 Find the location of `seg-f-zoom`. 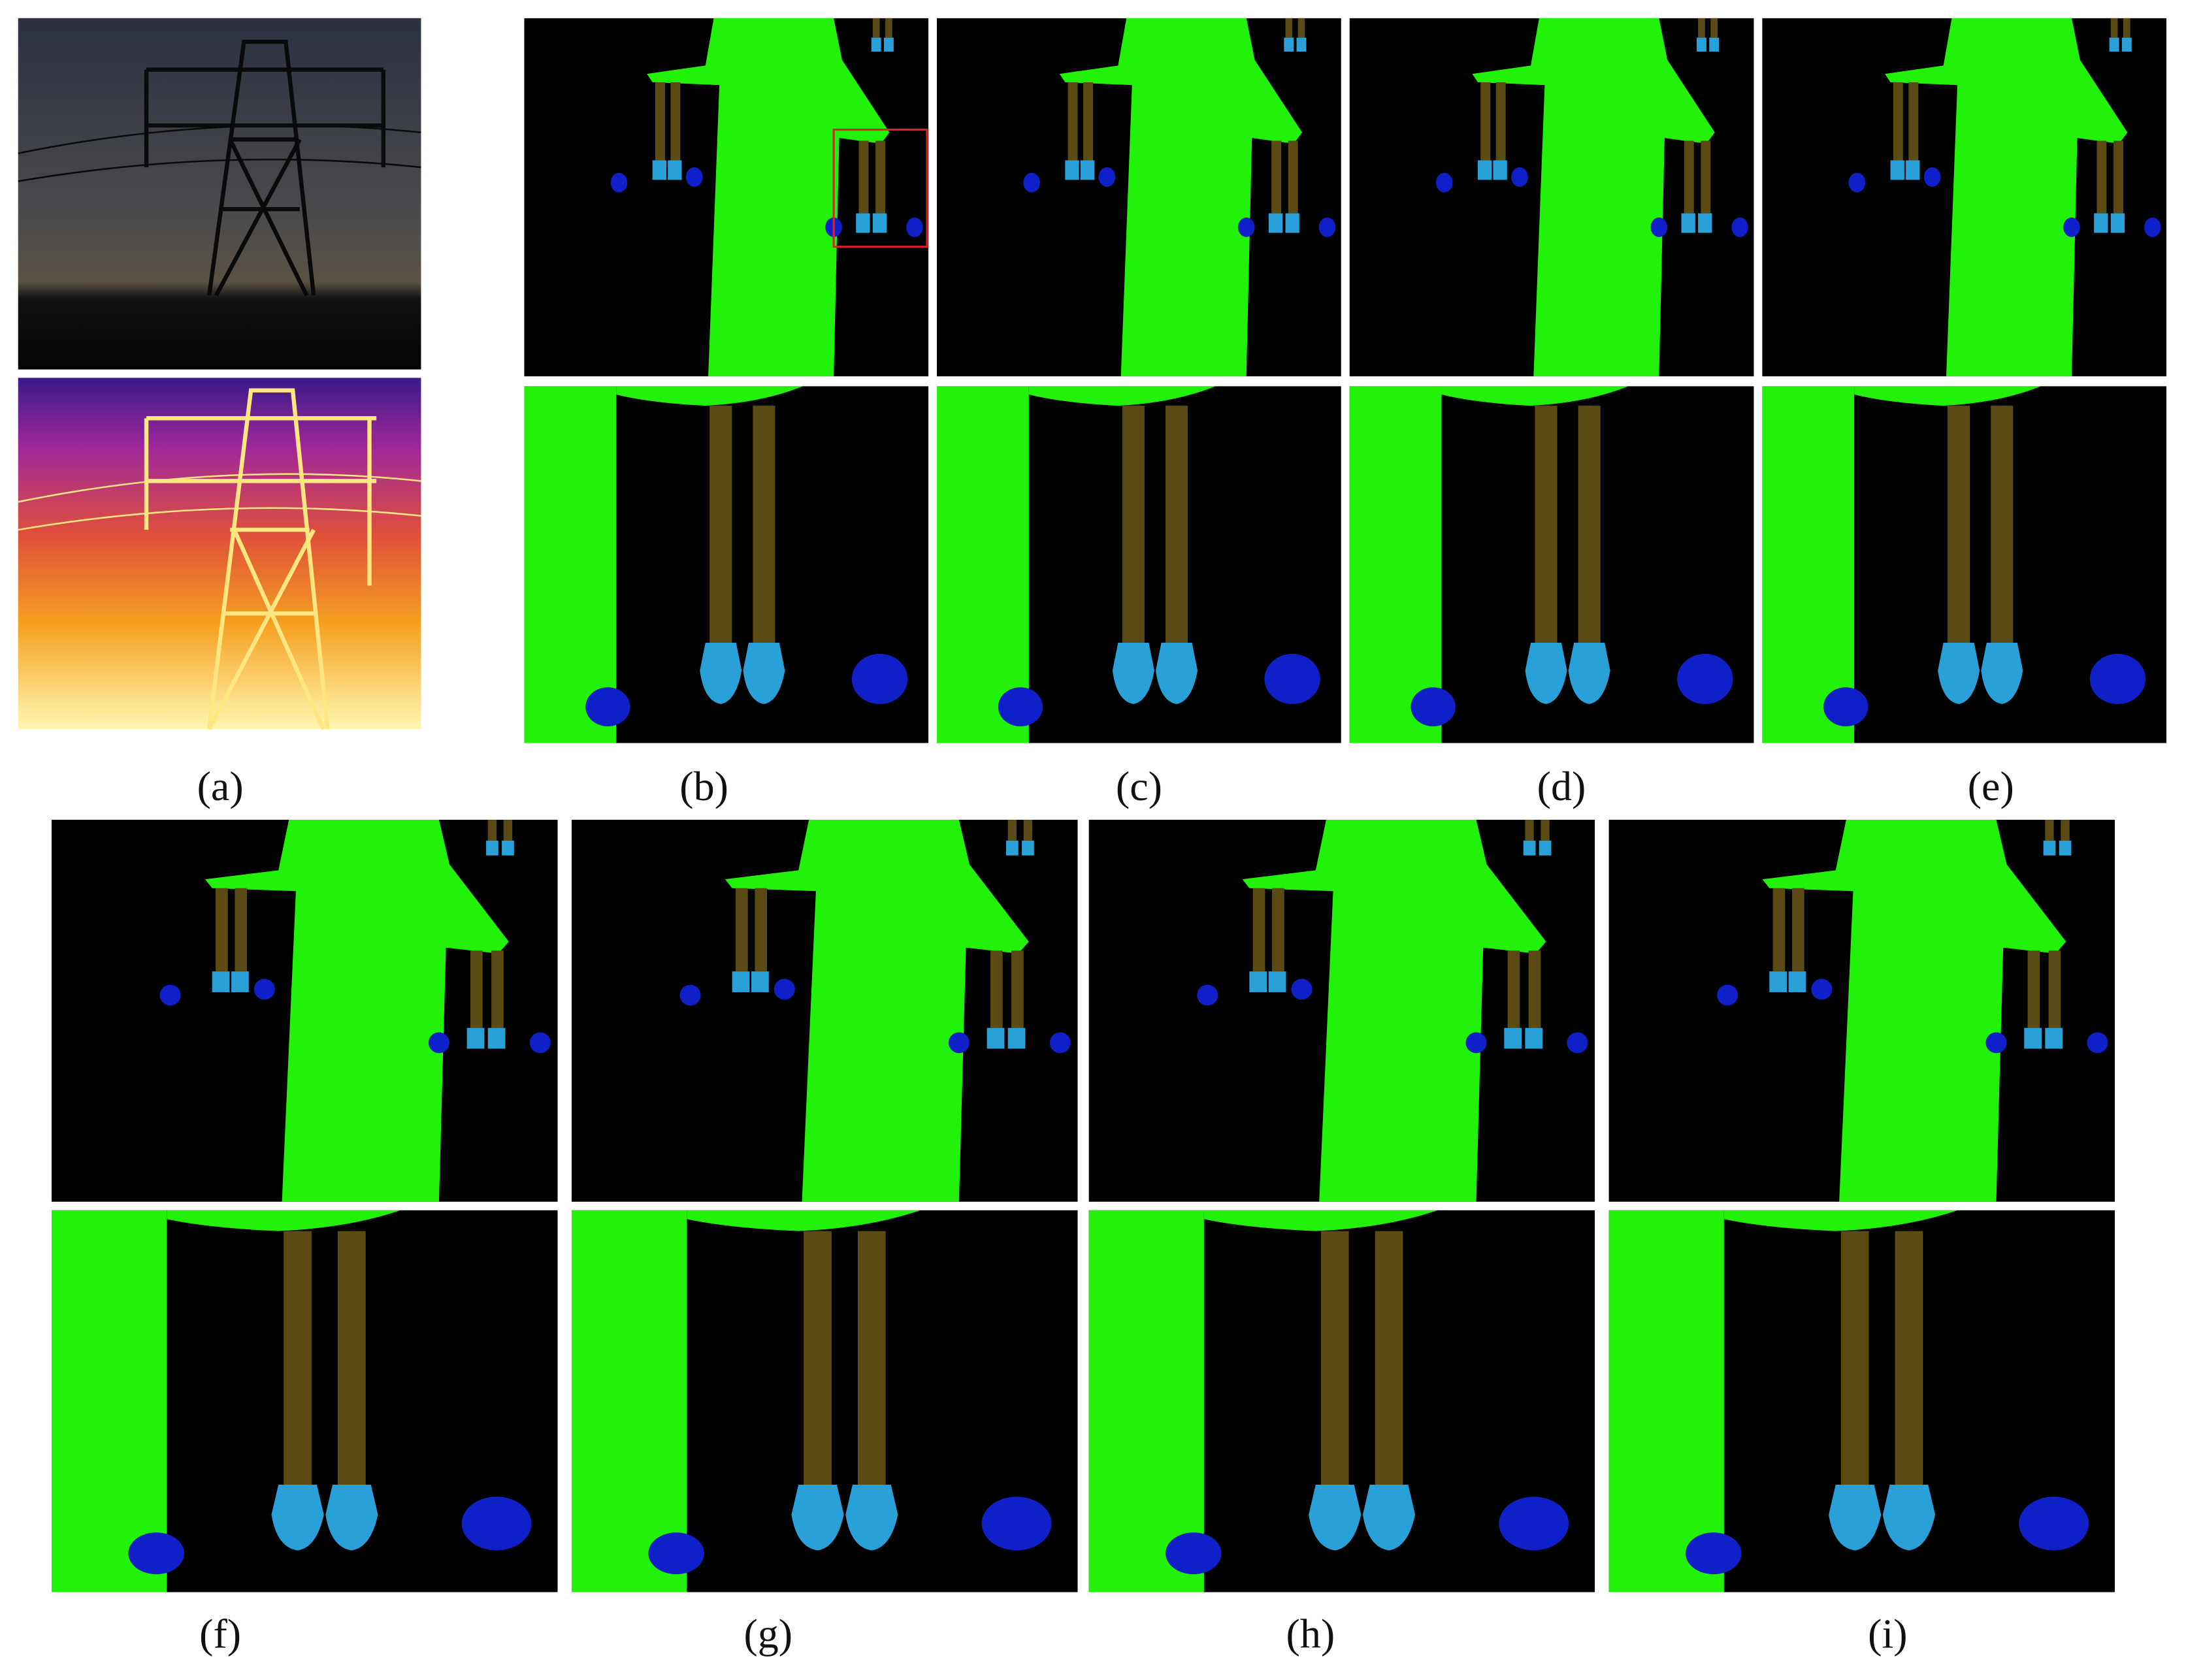

seg-f-zoom is located at coordinates (304, 1401).